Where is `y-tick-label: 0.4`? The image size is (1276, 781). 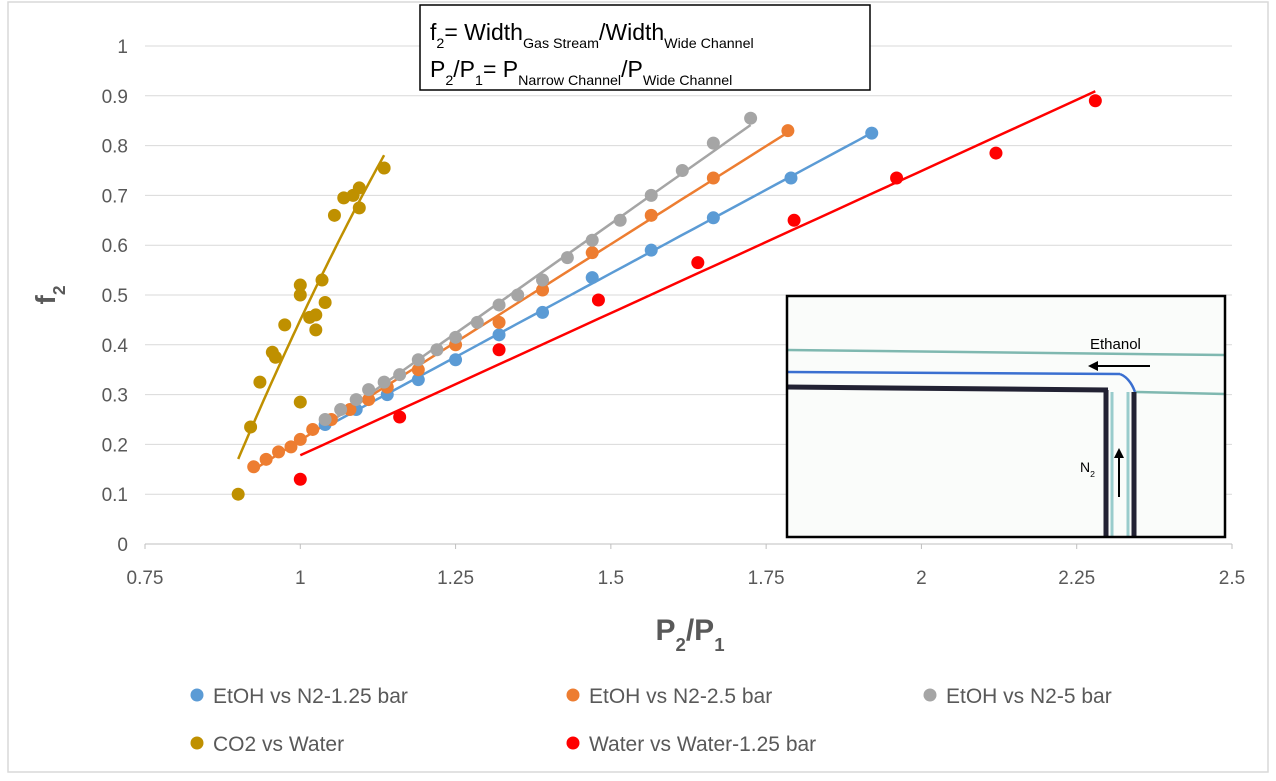 y-tick-label: 0.4 is located at coordinates (115, 346).